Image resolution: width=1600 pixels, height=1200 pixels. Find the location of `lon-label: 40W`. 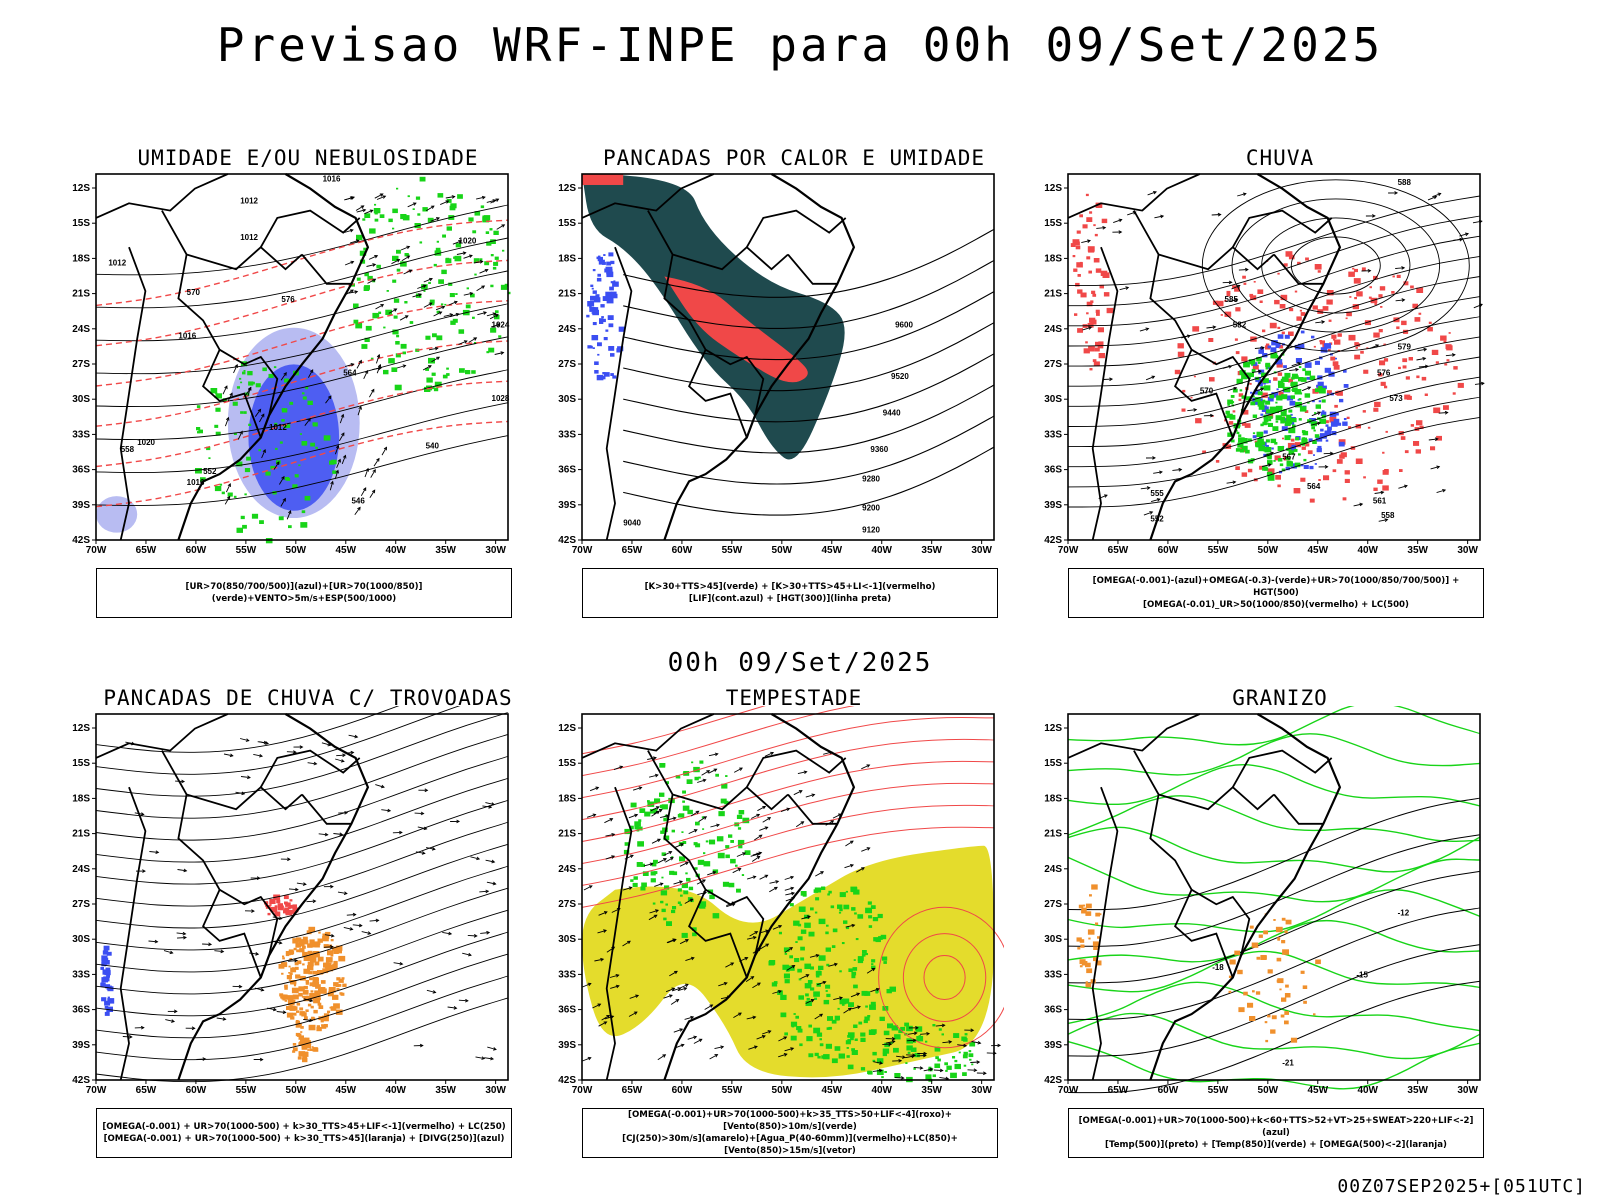

lon-label: 40W is located at coordinates (881, 550).